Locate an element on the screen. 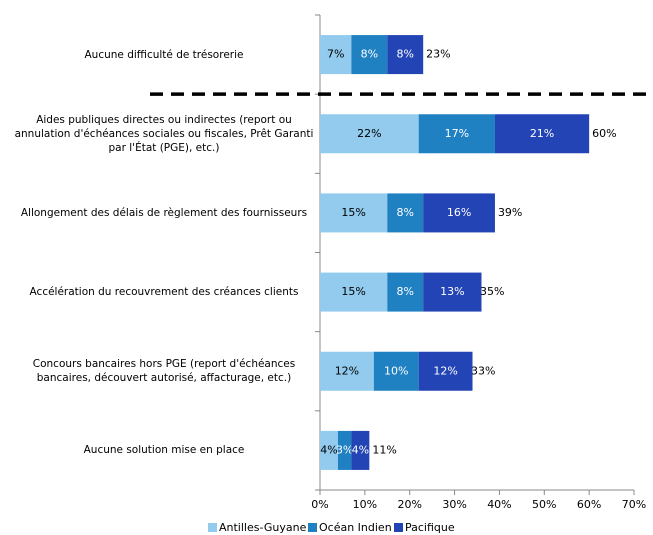 This screenshot has width=653, height=535. data-label: 17% is located at coordinates (457, 133).